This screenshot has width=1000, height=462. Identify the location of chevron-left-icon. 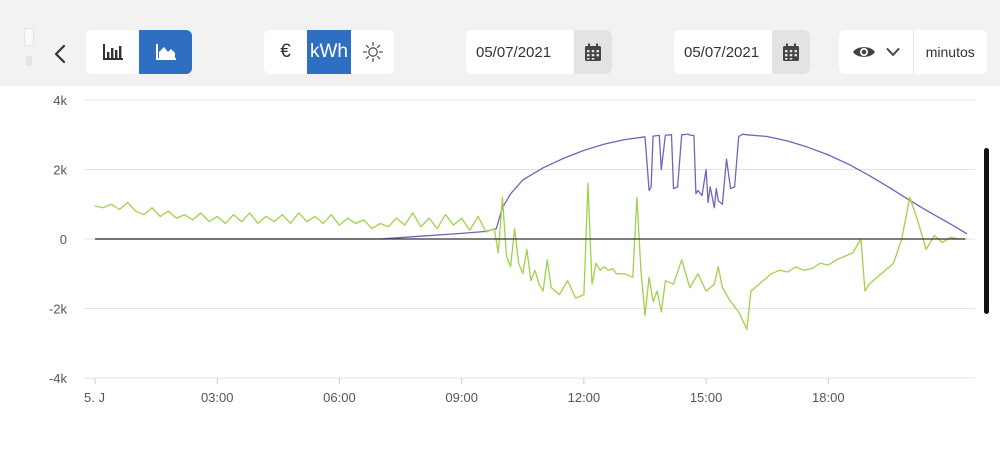
(60, 54).